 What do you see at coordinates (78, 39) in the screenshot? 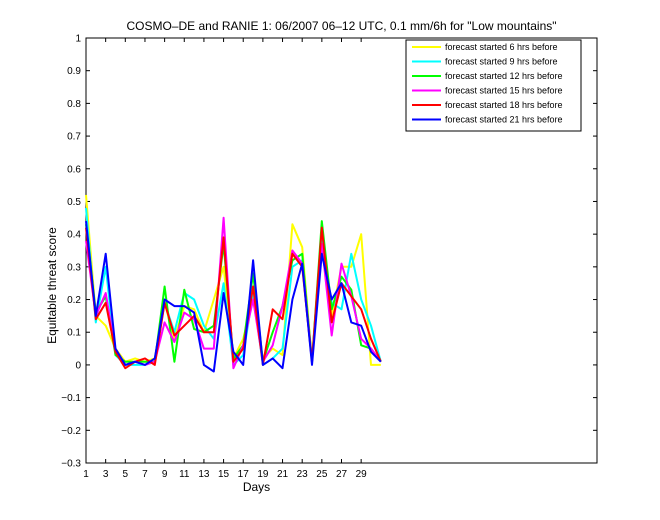
I see `y-tick-label: 1` at bounding box center [78, 39].